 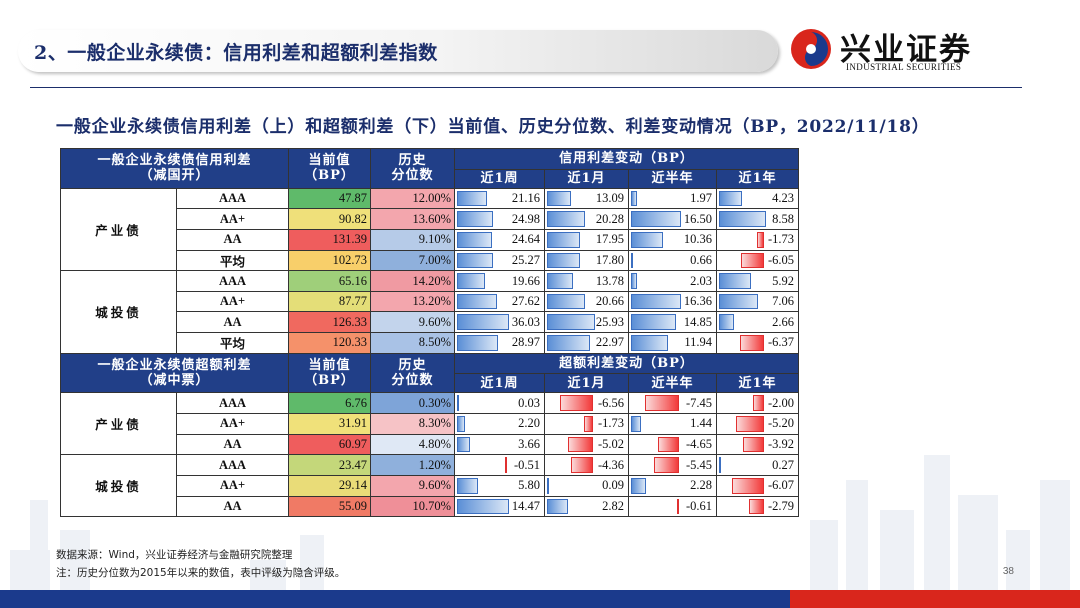 I want to click on percentile-cell: 14.20%, so click(x=412, y=281).